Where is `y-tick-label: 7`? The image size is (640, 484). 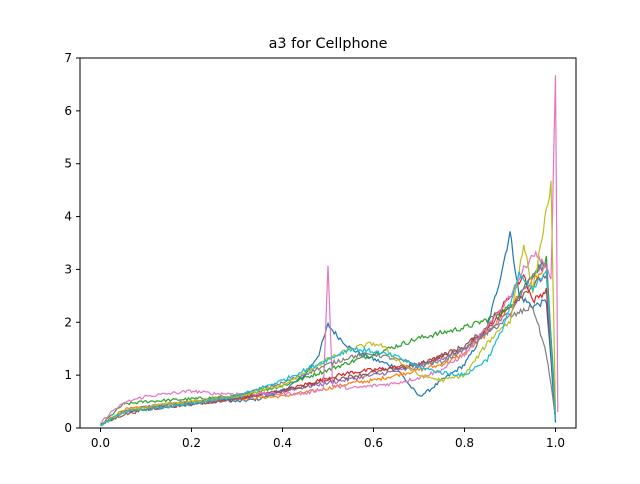
y-tick-label: 7 is located at coordinates (68, 58).